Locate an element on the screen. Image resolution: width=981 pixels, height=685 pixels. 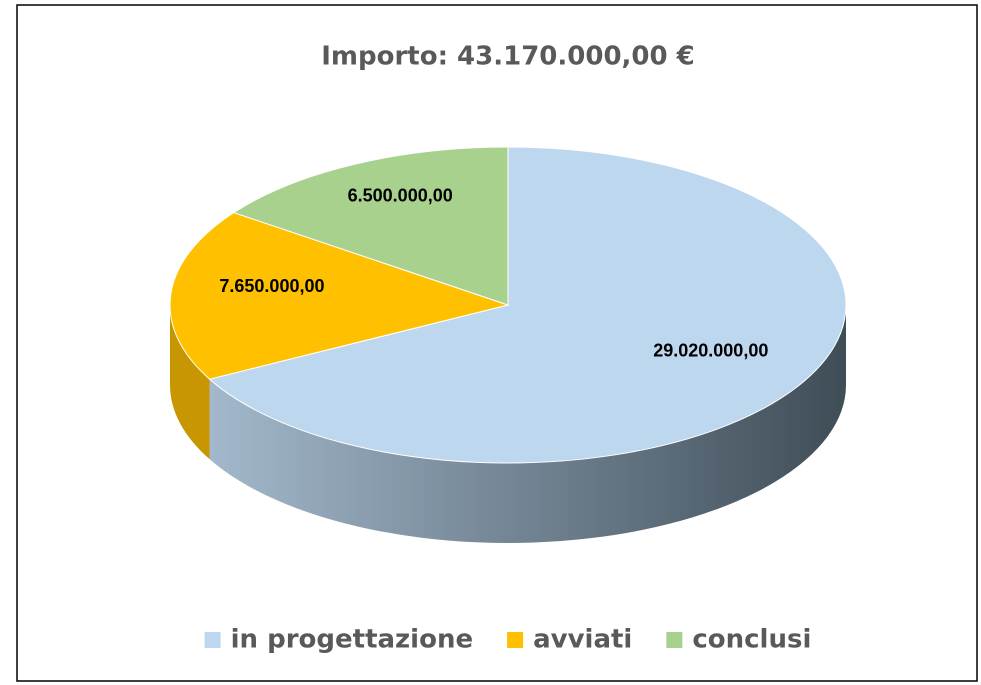
data-label: 6.500.000,00 is located at coordinates (400, 195).